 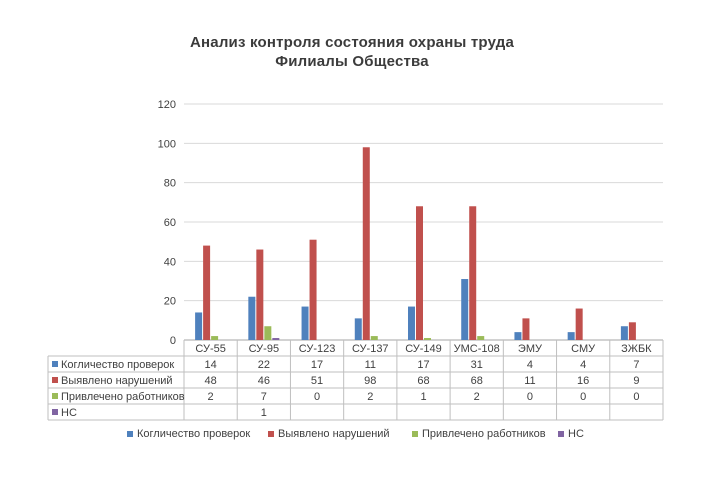 What do you see at coordinates (167, 105) in the screenshot?
I see `y-tick-label: 120` at bounding box center [167, 105].